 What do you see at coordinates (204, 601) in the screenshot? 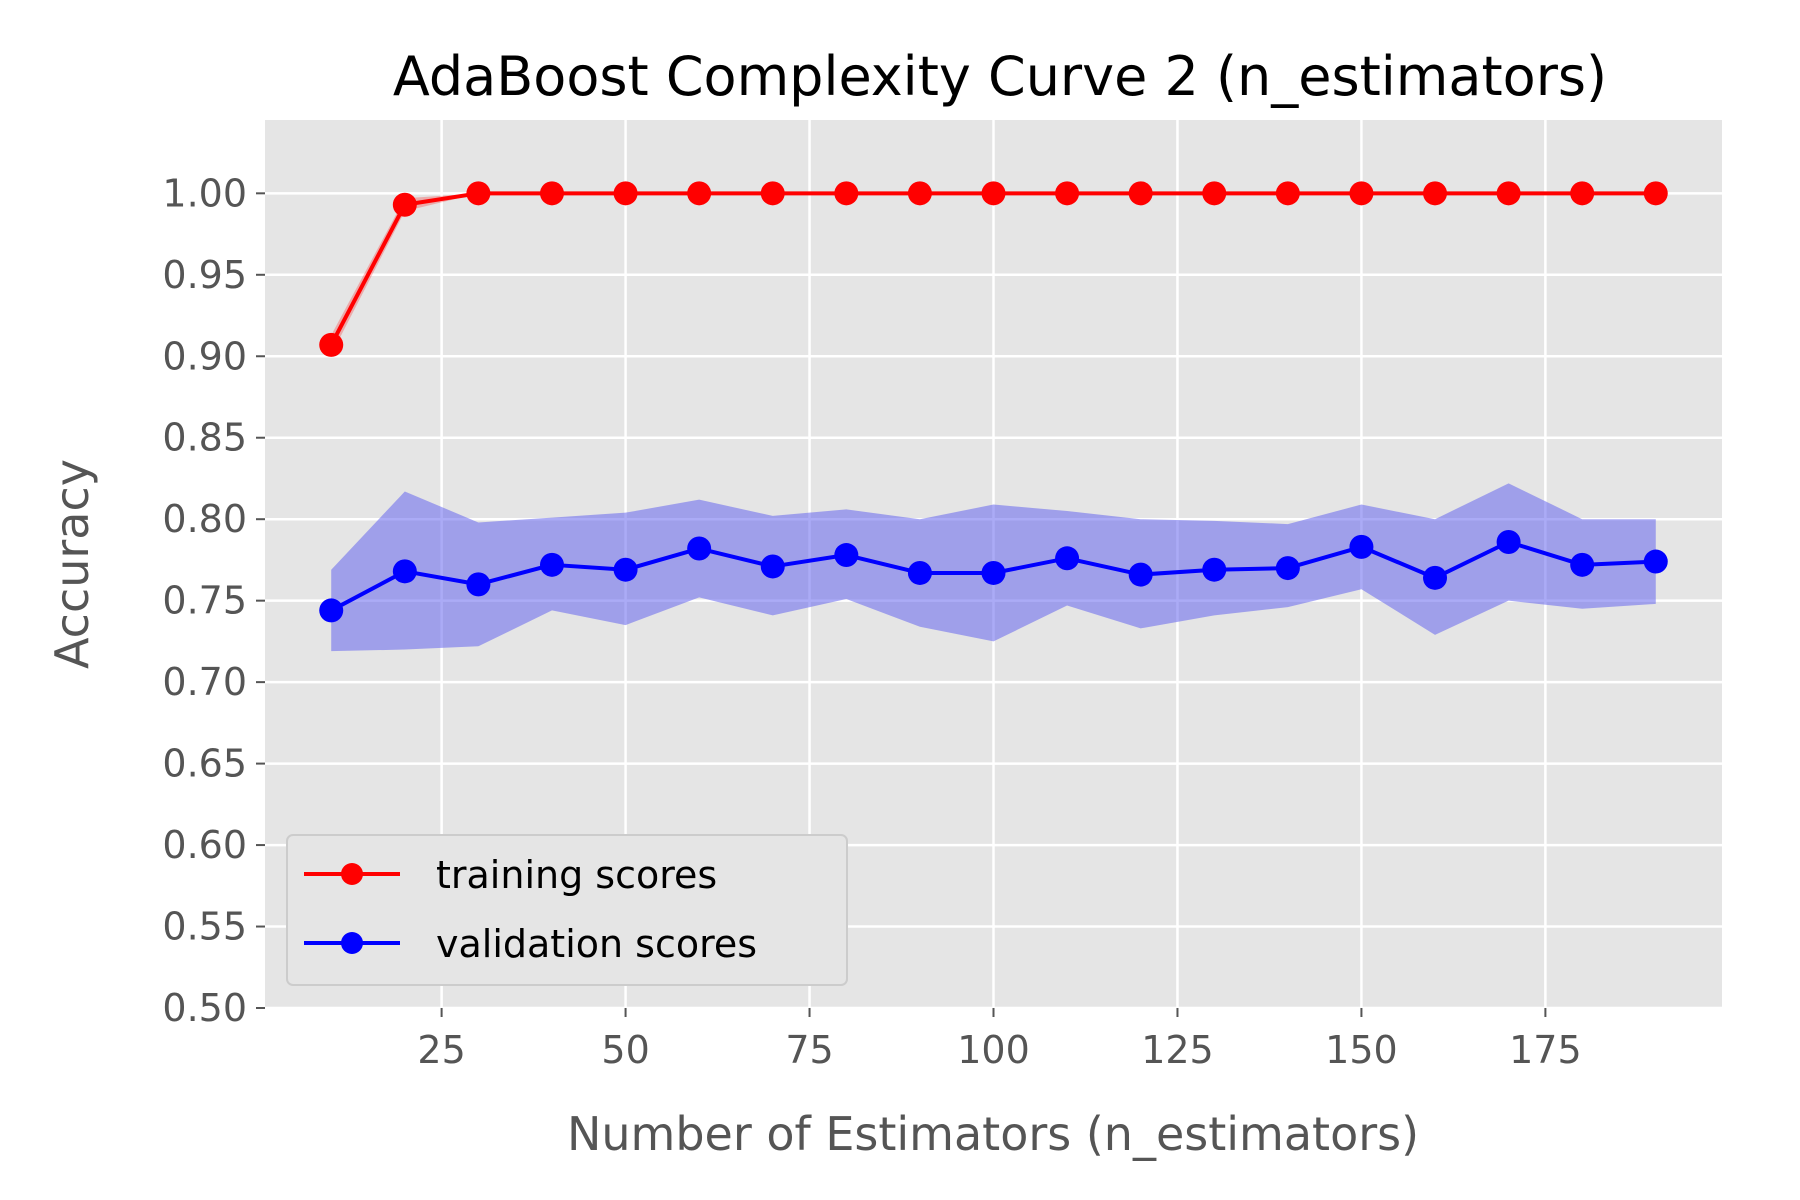
I see `y-tick-label: 0.75` at bounding box center [204, 601].